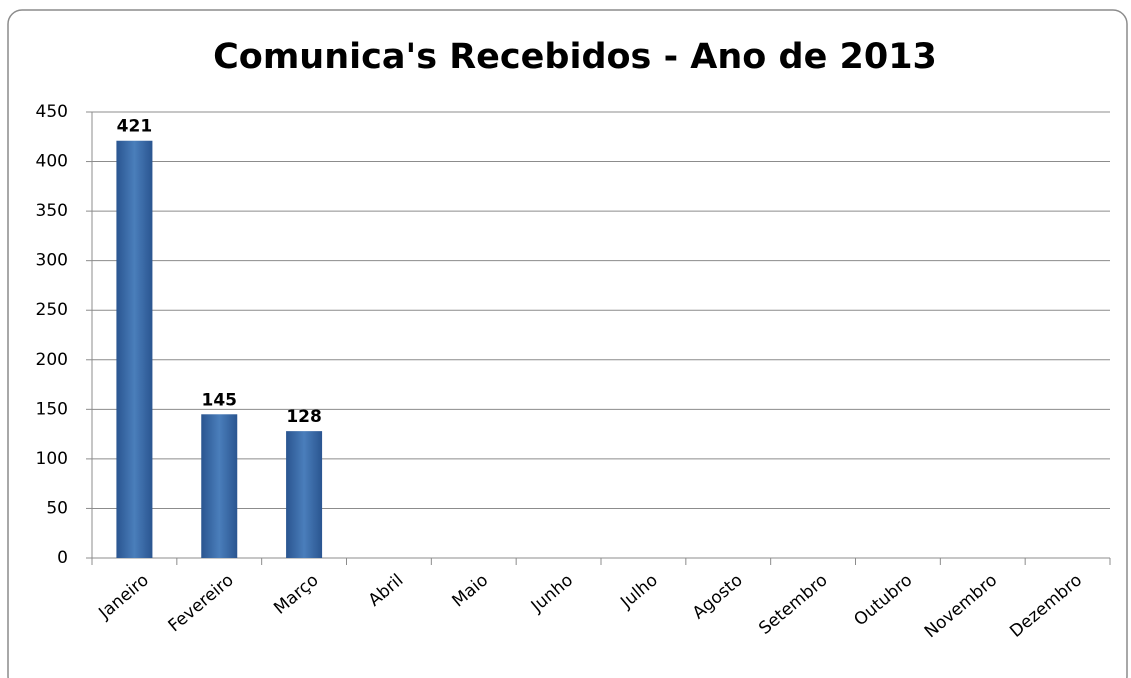 The height and width of the screenshot is (678, 1131). Describe the element at coordinates (52, 211) in the screenshot. I see `y-tick-label: 350` at that location.